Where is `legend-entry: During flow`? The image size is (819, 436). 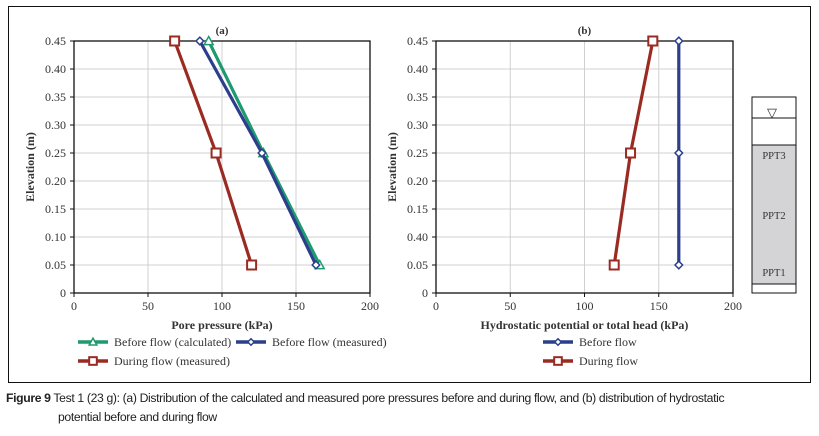
legend-entry: During flow is located at coordinates (590, 361).